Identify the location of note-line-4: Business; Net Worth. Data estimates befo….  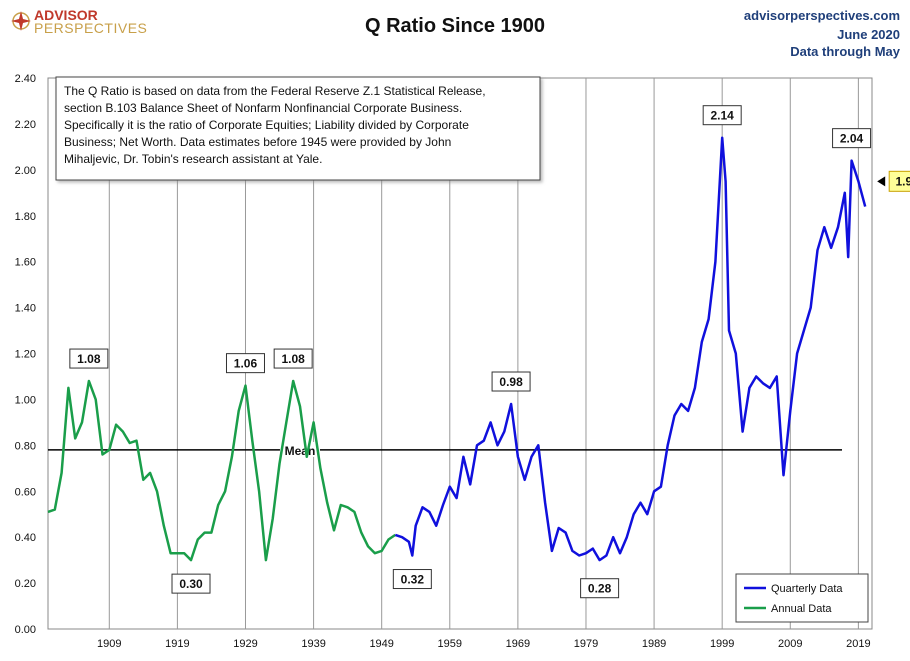
(257, 142).